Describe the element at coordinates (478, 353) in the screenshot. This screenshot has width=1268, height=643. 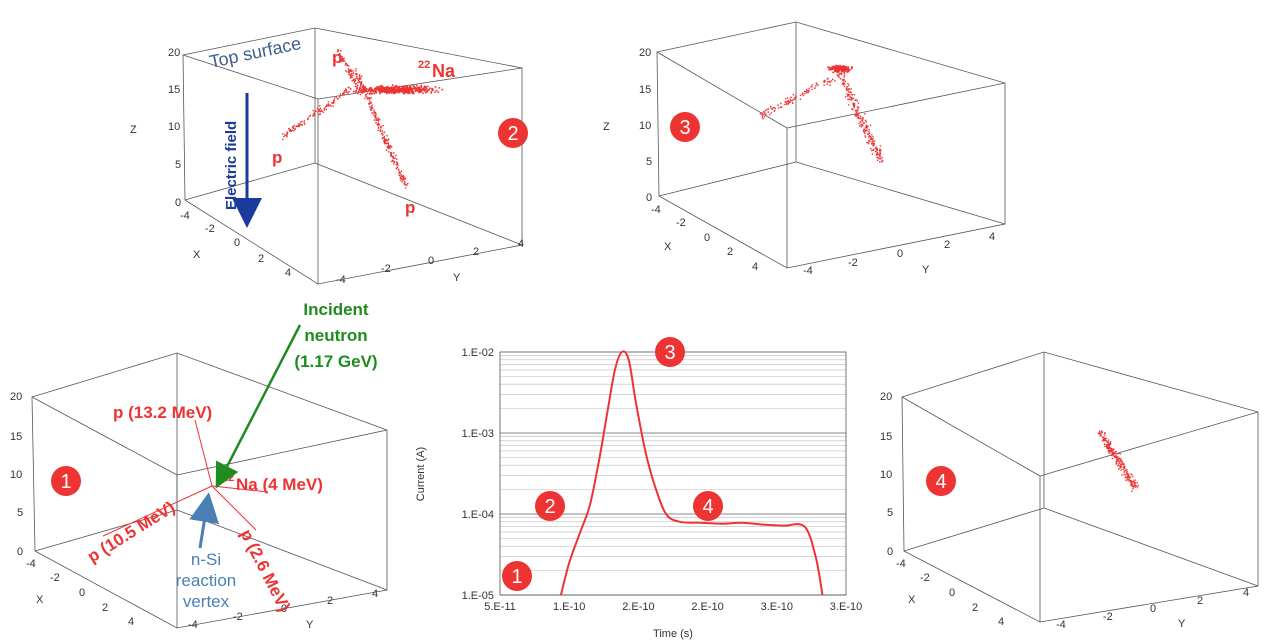
I see `y-tick-label: 1.E-02` at that location.